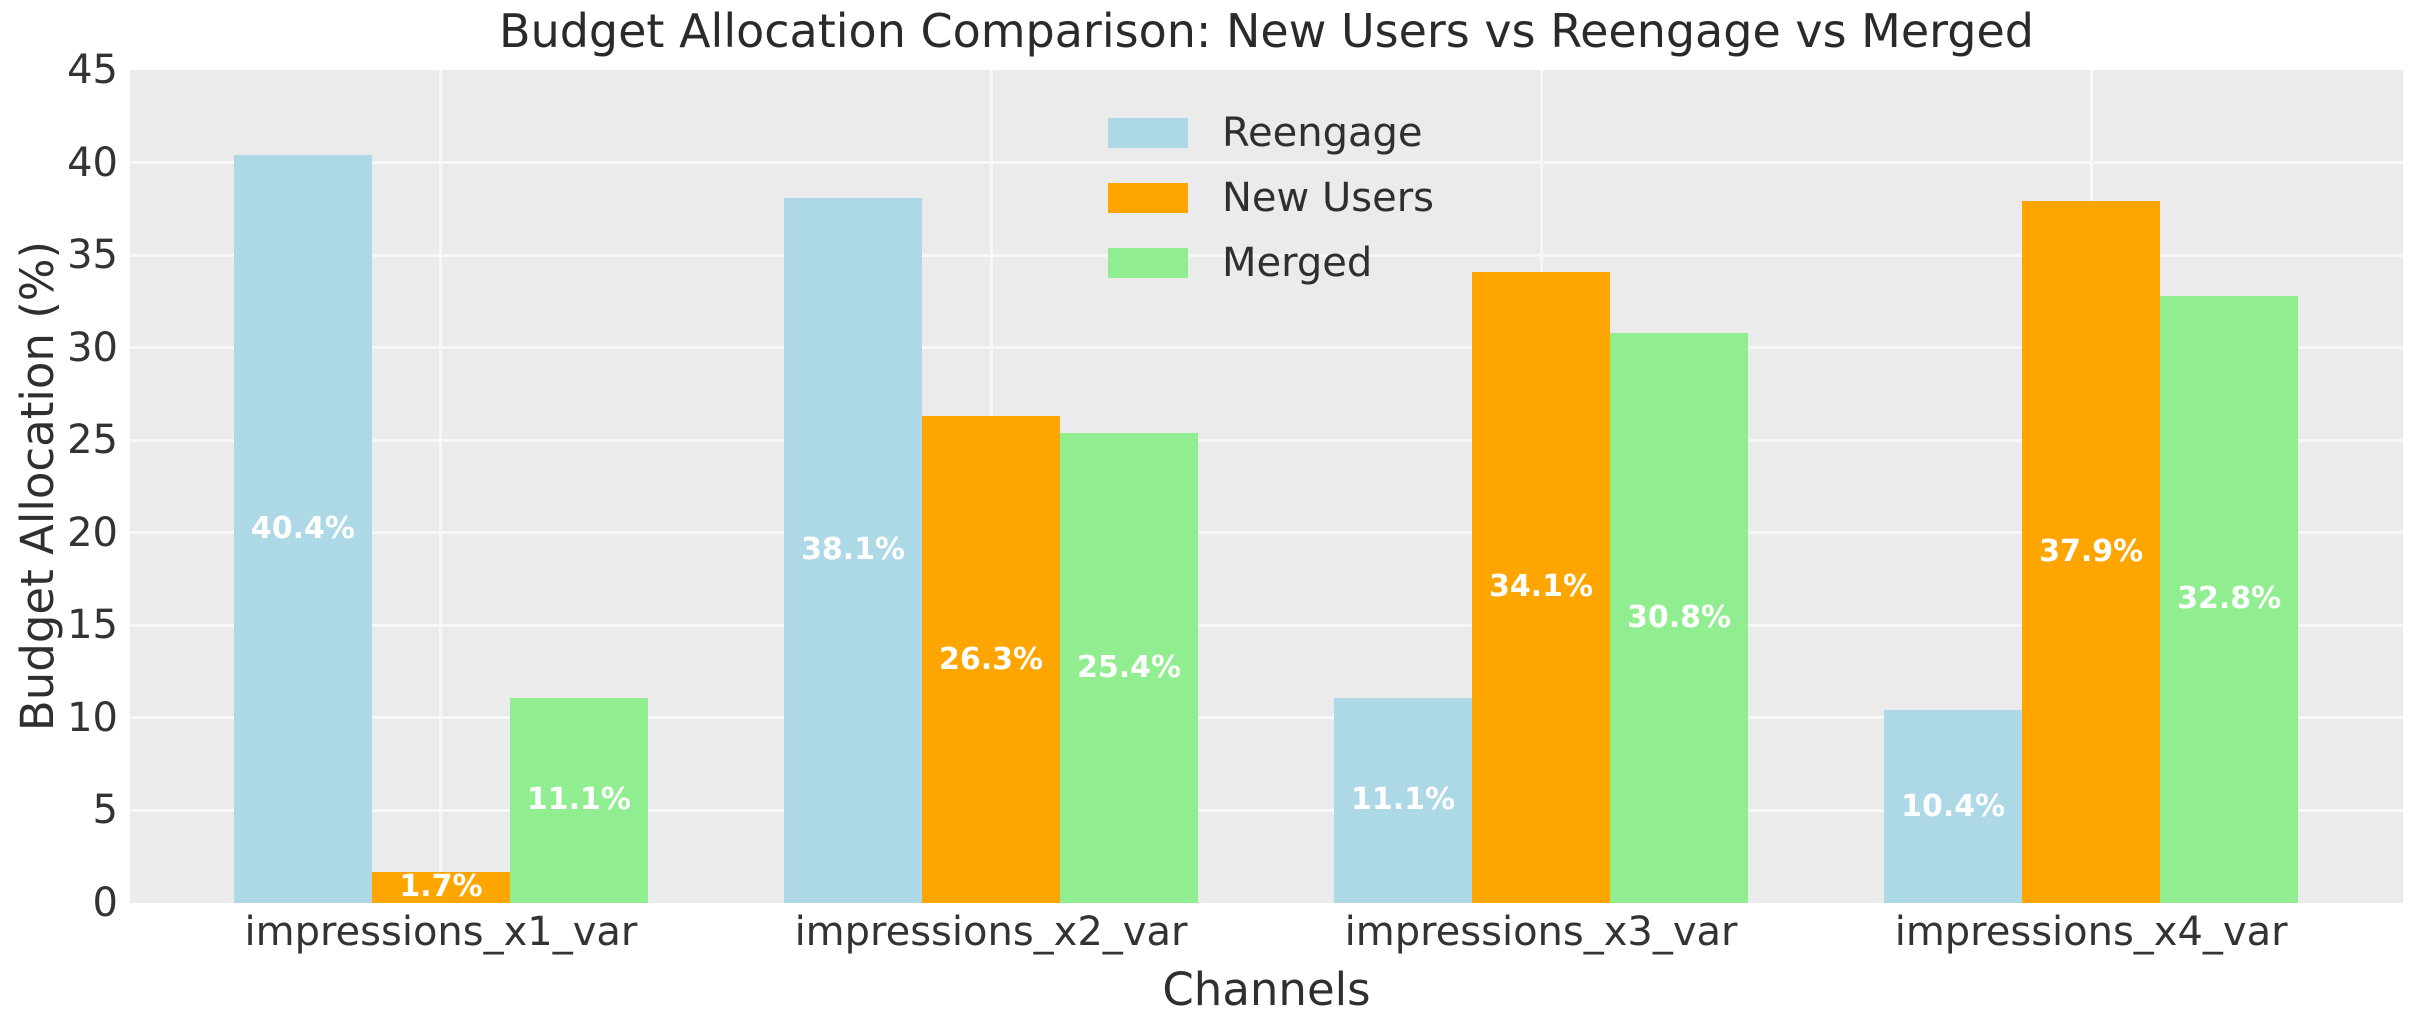 The image size is (2423, 1023). What do you see at coordinates (1129, 667) in the screenshot?
I see `bar-merged-impressions_x2_var` at bounding box center [1129, 667].